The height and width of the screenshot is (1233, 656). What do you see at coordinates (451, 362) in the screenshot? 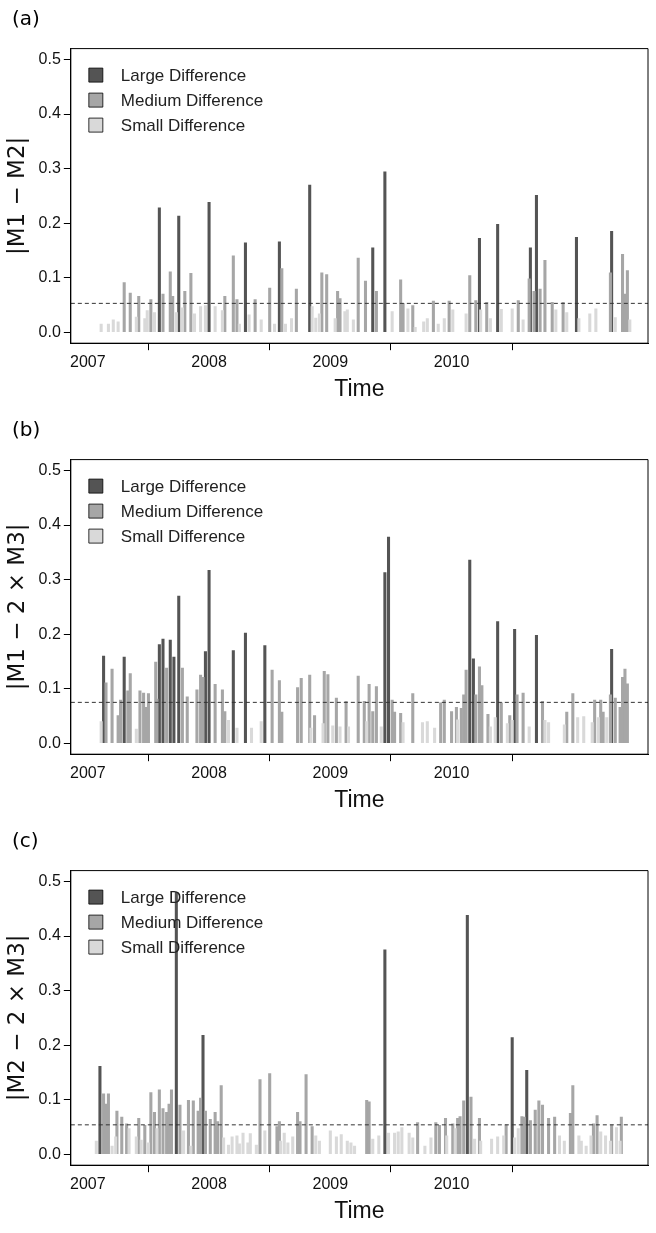
I see `x-tick-label: 2010` at bounding box center [451, 362].